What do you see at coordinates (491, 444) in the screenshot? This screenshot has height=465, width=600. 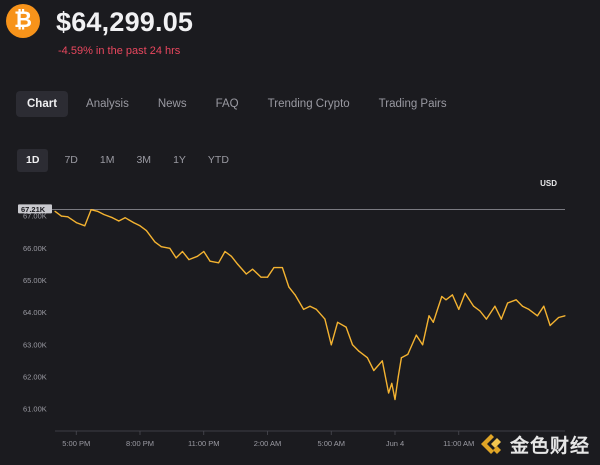 I see `jinse-logo-icon` at bounding box center [491, 444].